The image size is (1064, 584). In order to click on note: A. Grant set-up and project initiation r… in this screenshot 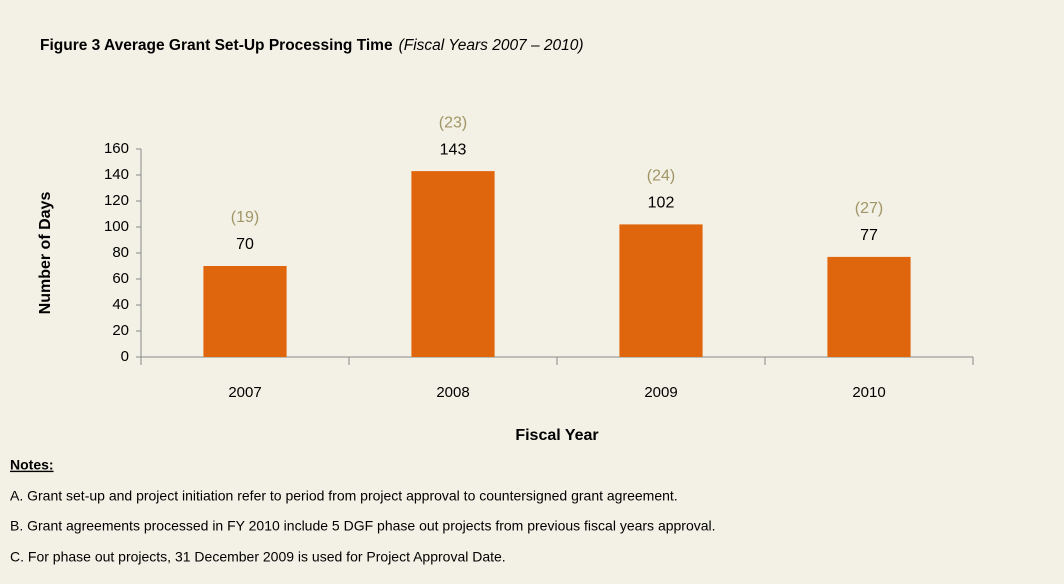, I will do `click(344, 496)`.